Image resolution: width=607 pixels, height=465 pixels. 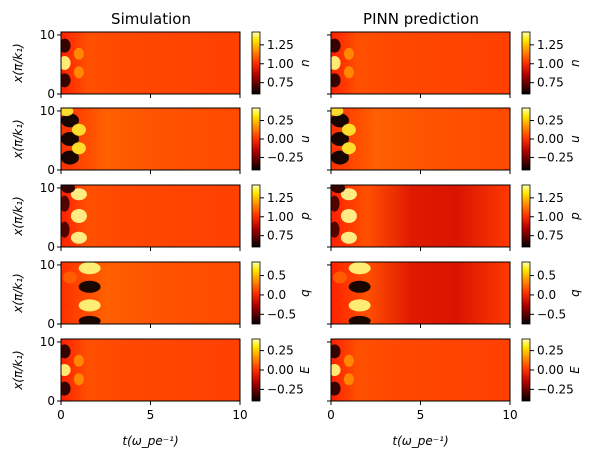 I want to click on col-title-pinn: PINN prediction, so click(x=421, y=19).